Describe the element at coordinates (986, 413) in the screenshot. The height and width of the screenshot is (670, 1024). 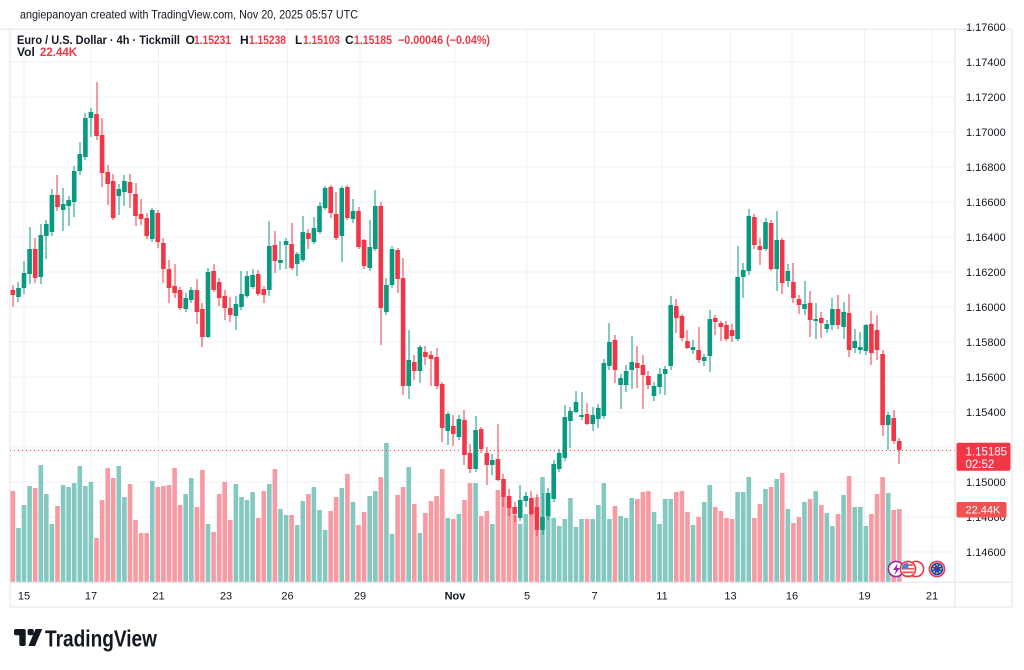
I see `svg-text: 1.15400` at that location.